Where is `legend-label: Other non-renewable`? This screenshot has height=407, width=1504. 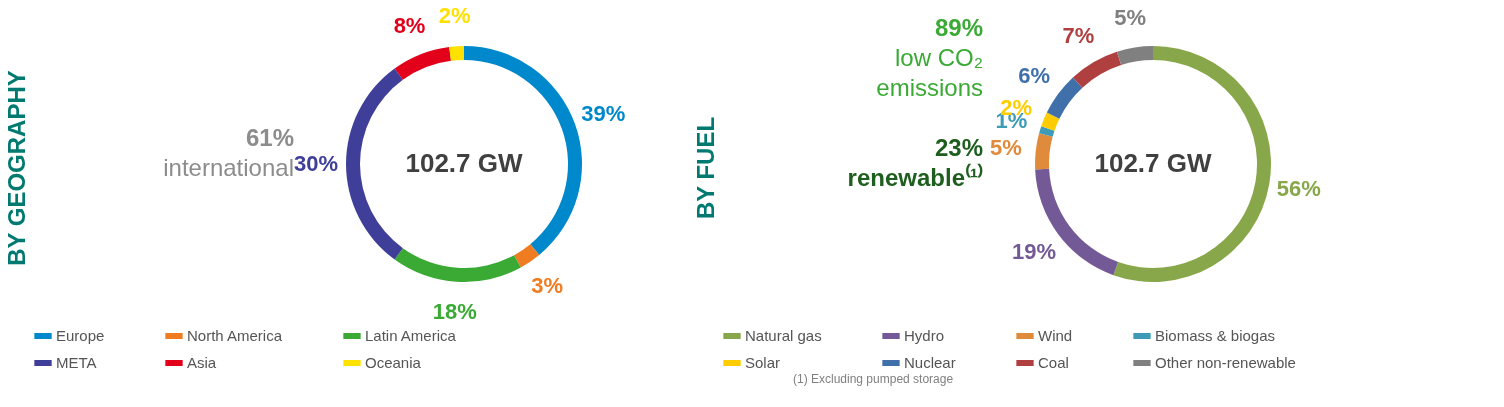 legend-label: Other non-renewable is located at coordinates (1225, 362).